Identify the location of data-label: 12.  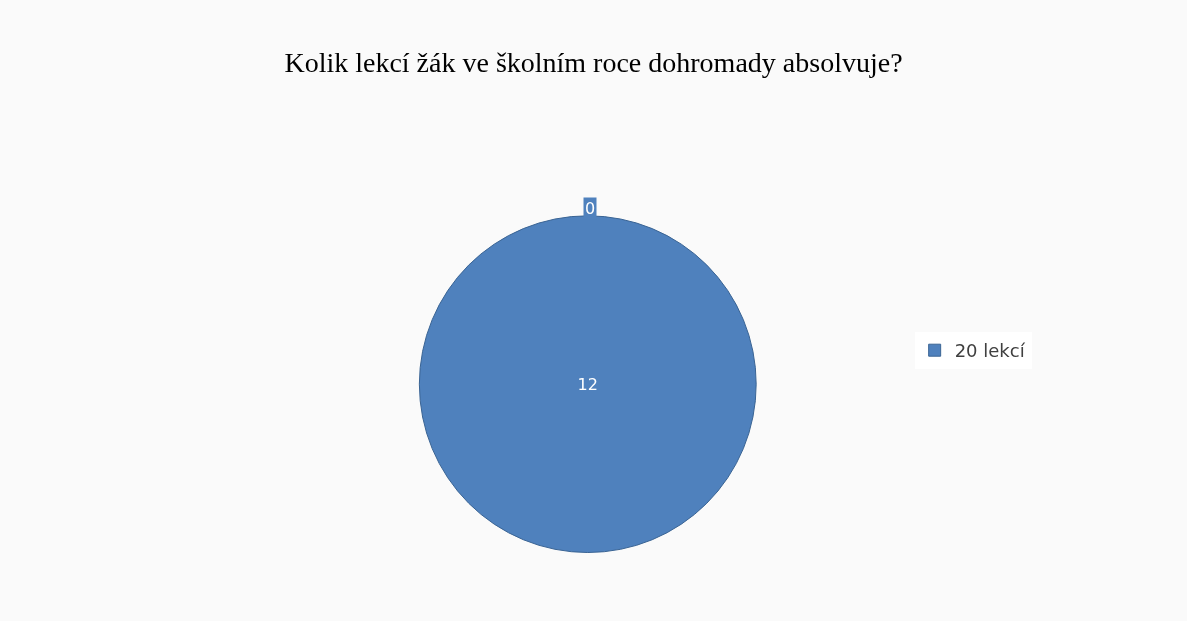
(587, 384).